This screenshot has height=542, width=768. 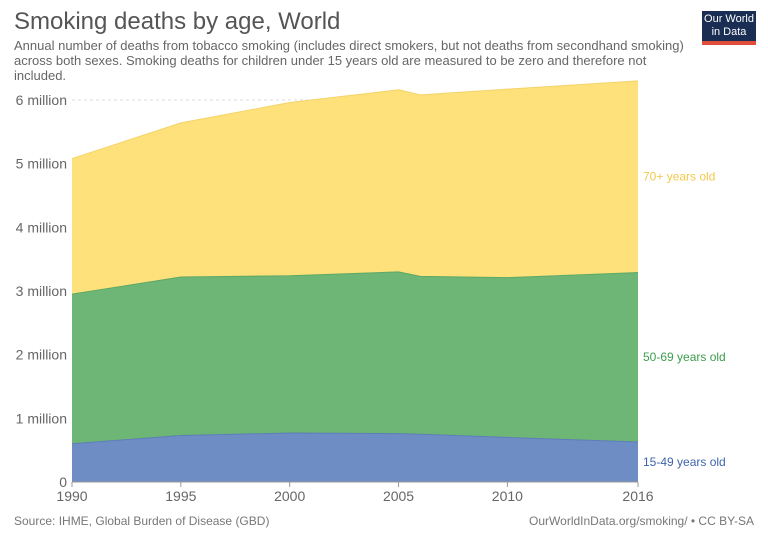 What do you see at coordinates (637, 496) in the screenshot?
I see `x-tick-label: 2016` at bounding box center [637, 496].